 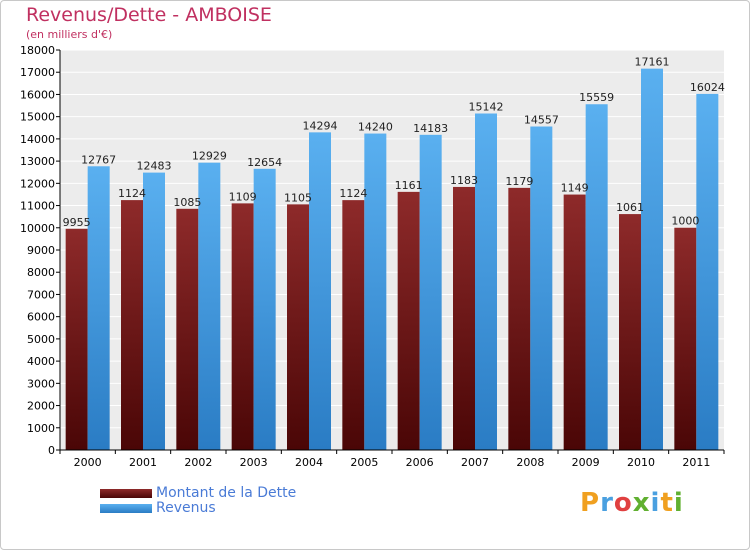 I want to click on legend-swatch-revenus, so click(x=126, y=508).